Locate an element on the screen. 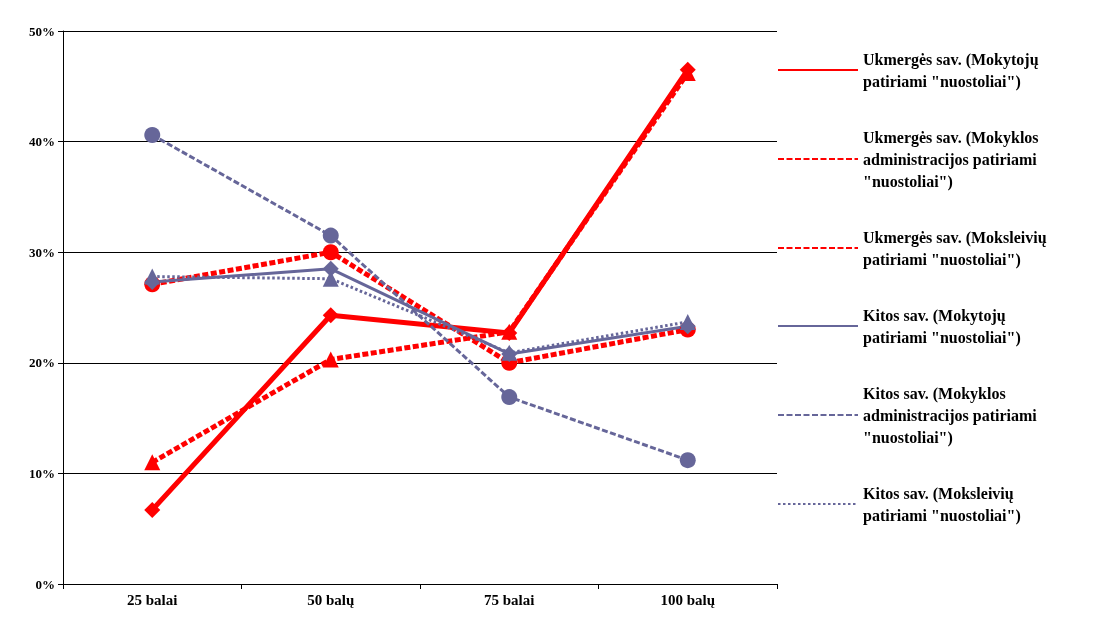 The image size is (1096, 632). legend-label: Ukmergės sav. (Mokytojų patiriami "nuostoliai") is located at coordinates (953, 70).